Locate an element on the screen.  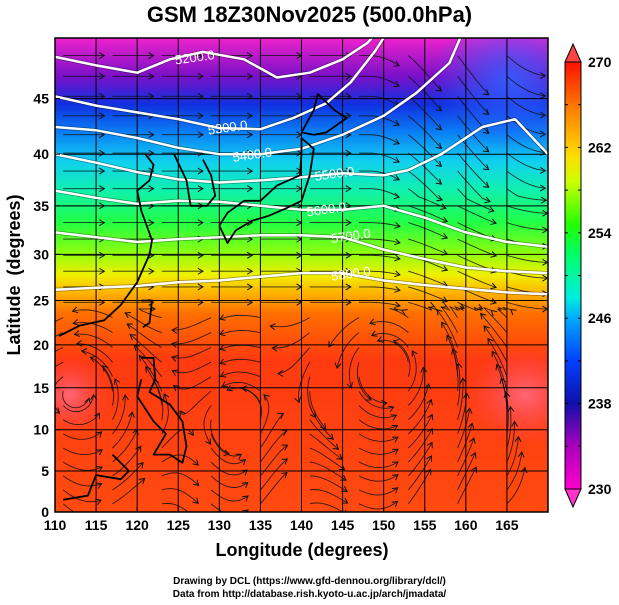
colorbar-extend-min is located at coordinates (573, 498).